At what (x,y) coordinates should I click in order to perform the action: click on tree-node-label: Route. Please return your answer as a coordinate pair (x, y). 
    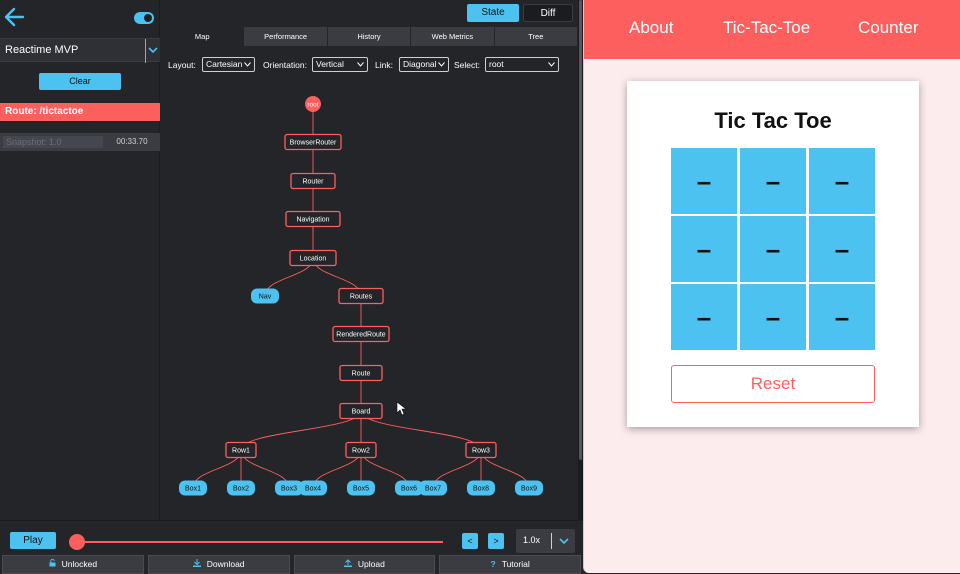
    Looking at the image, I should click on (361, 374).